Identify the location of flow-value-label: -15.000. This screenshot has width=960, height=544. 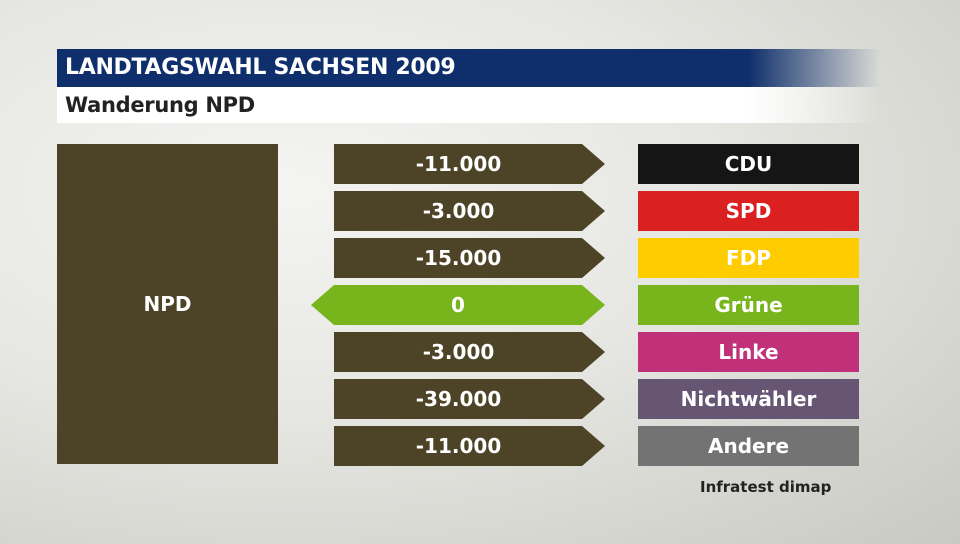
(458, 258).